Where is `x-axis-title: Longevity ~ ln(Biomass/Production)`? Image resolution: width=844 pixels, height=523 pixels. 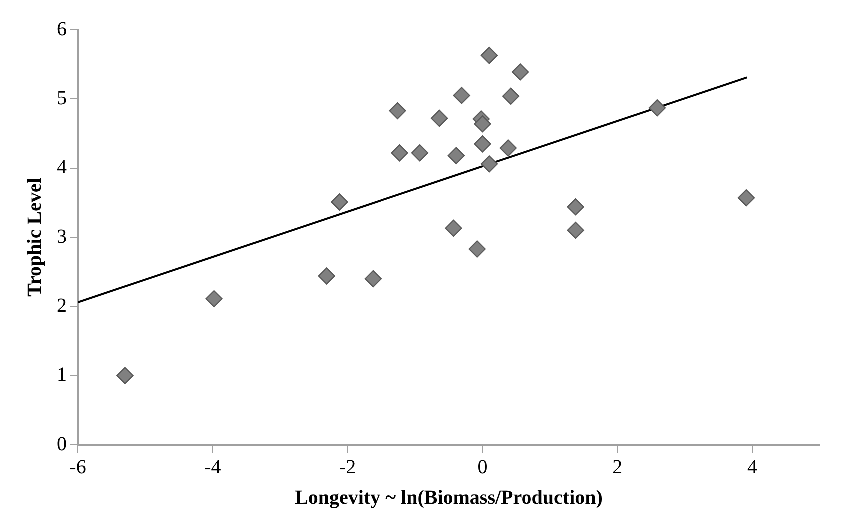
x-axis-title: Longevity ~ ln(Biomass/Production) is located at coordinates (449, 498).